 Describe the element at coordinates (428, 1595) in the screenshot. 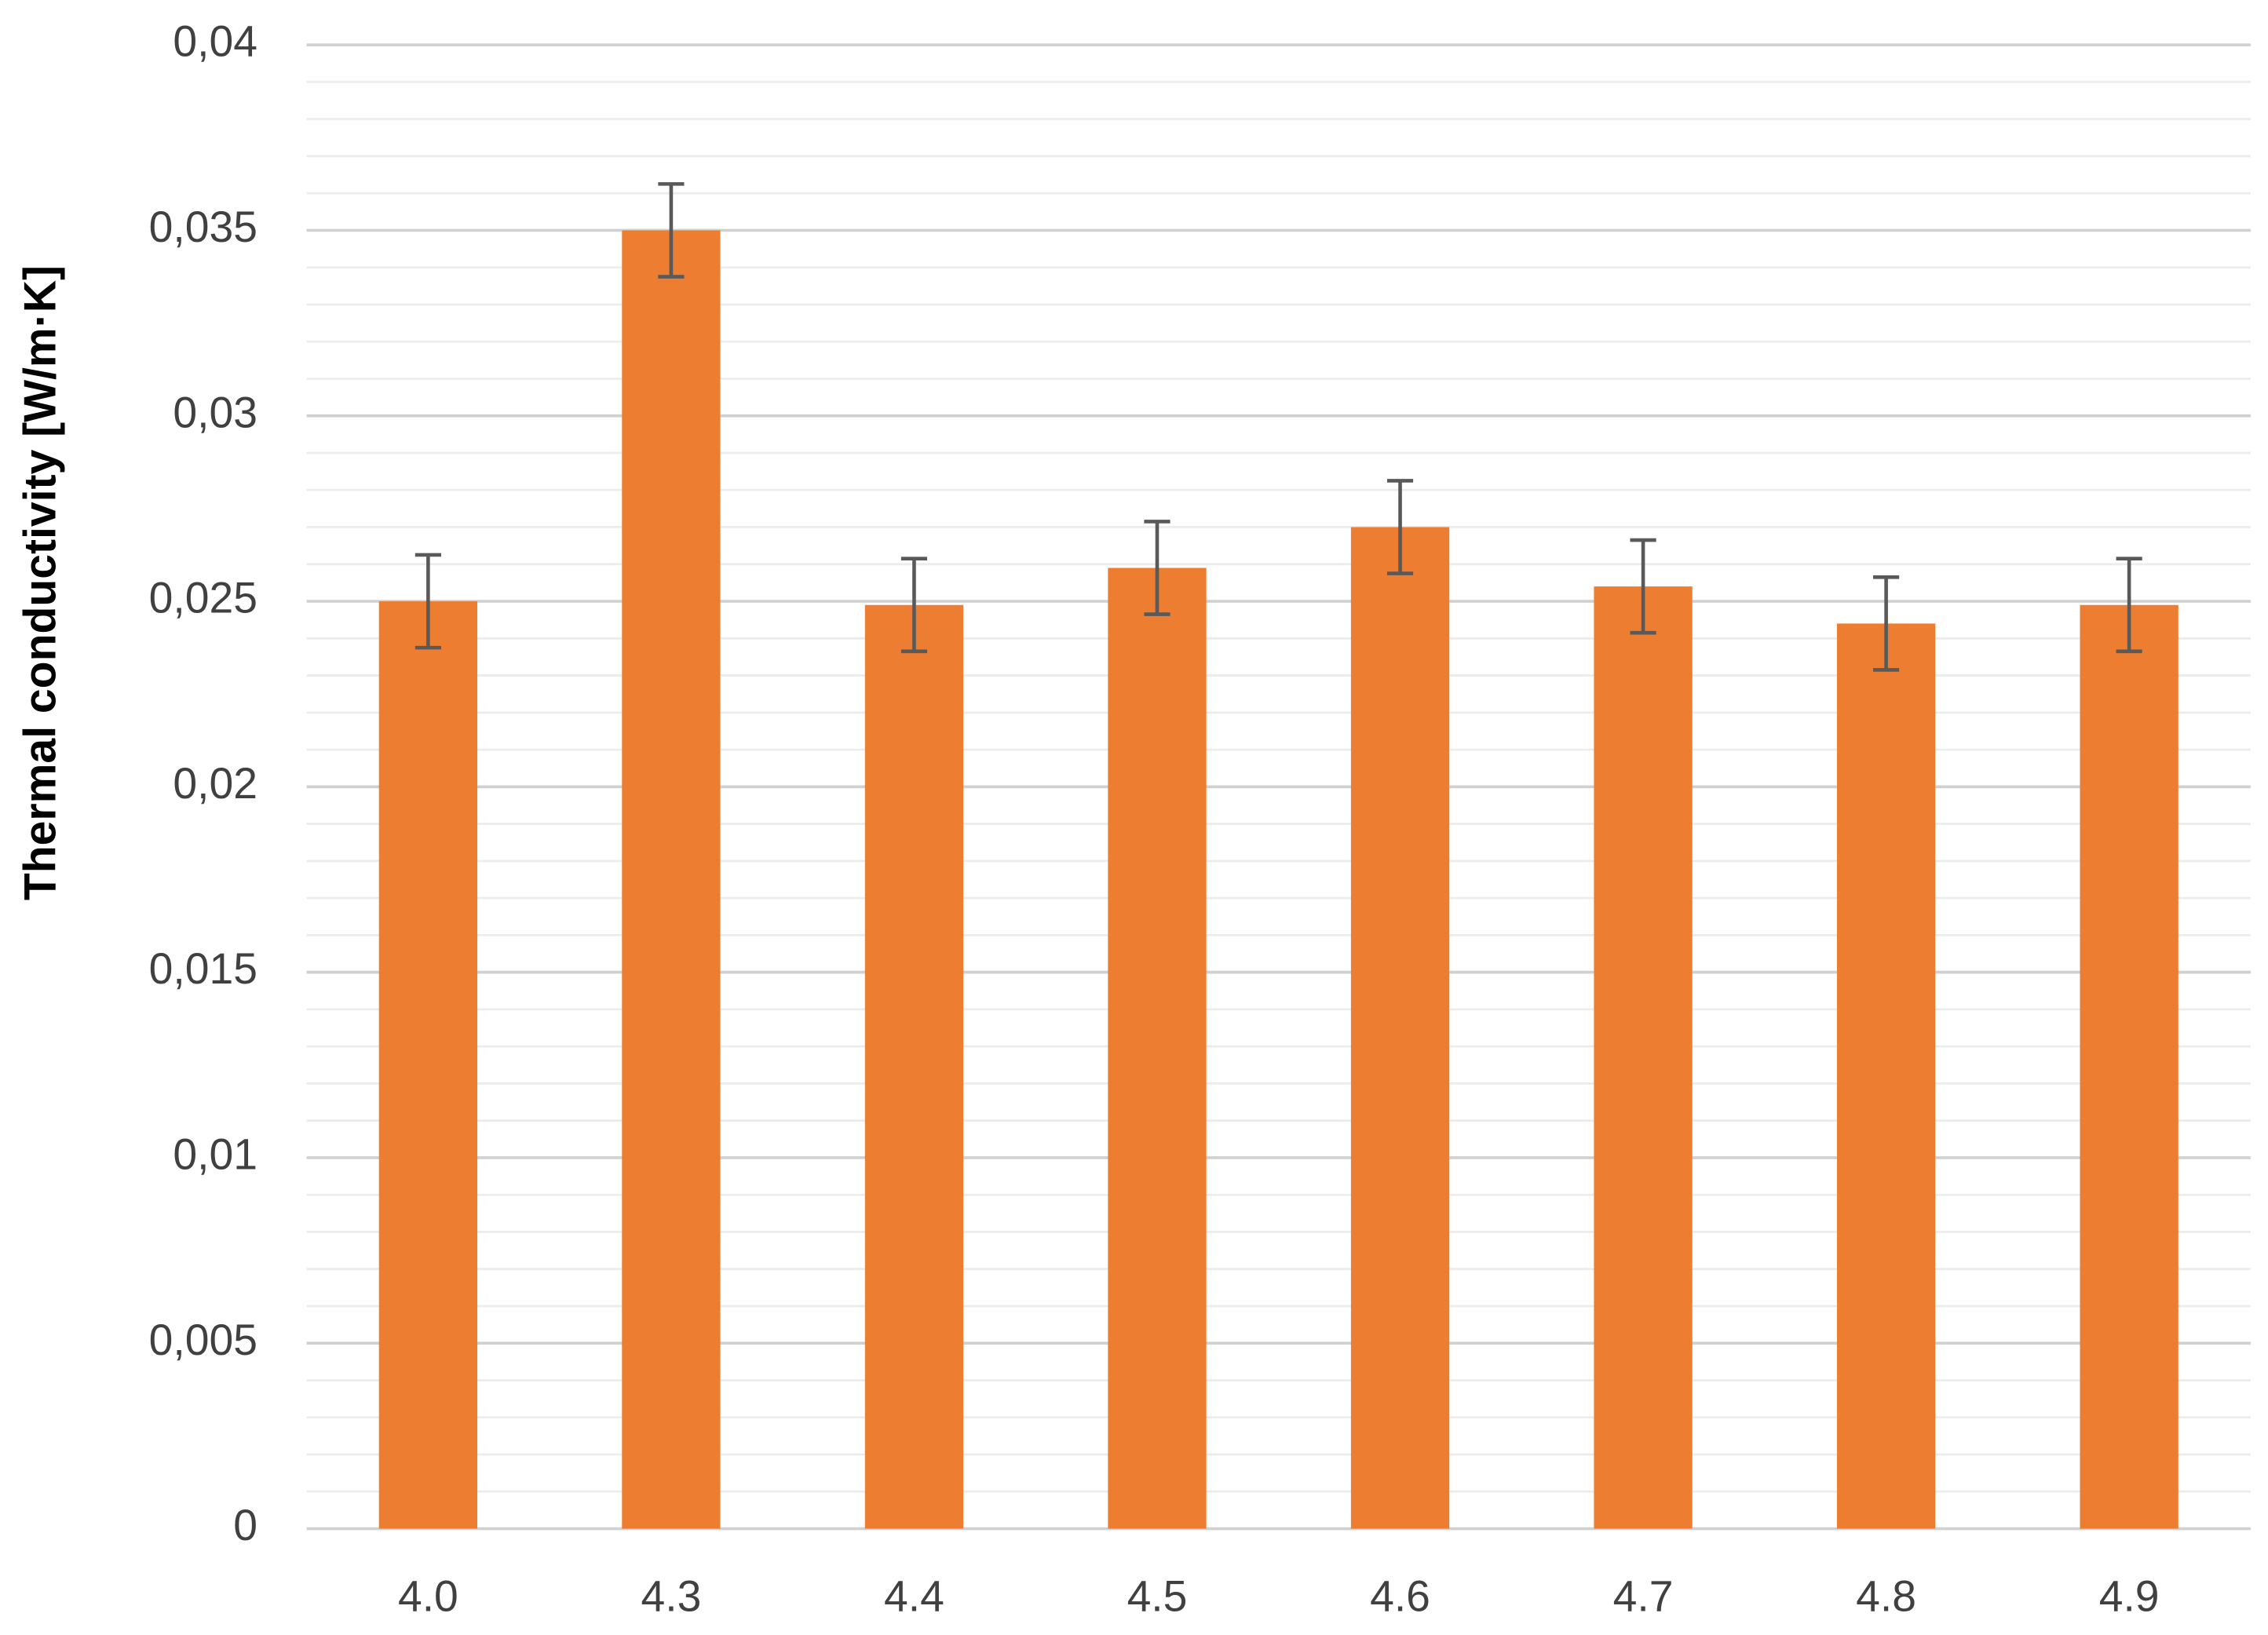

I see `x-tick-label: 4.0` at that location.